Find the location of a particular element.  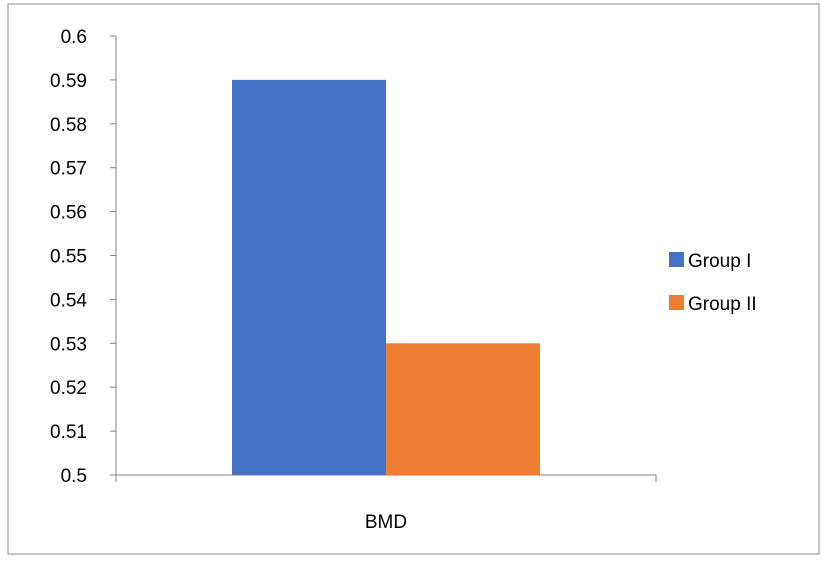

y-tick-label: 0.55 is located at coordinates (68, 257).